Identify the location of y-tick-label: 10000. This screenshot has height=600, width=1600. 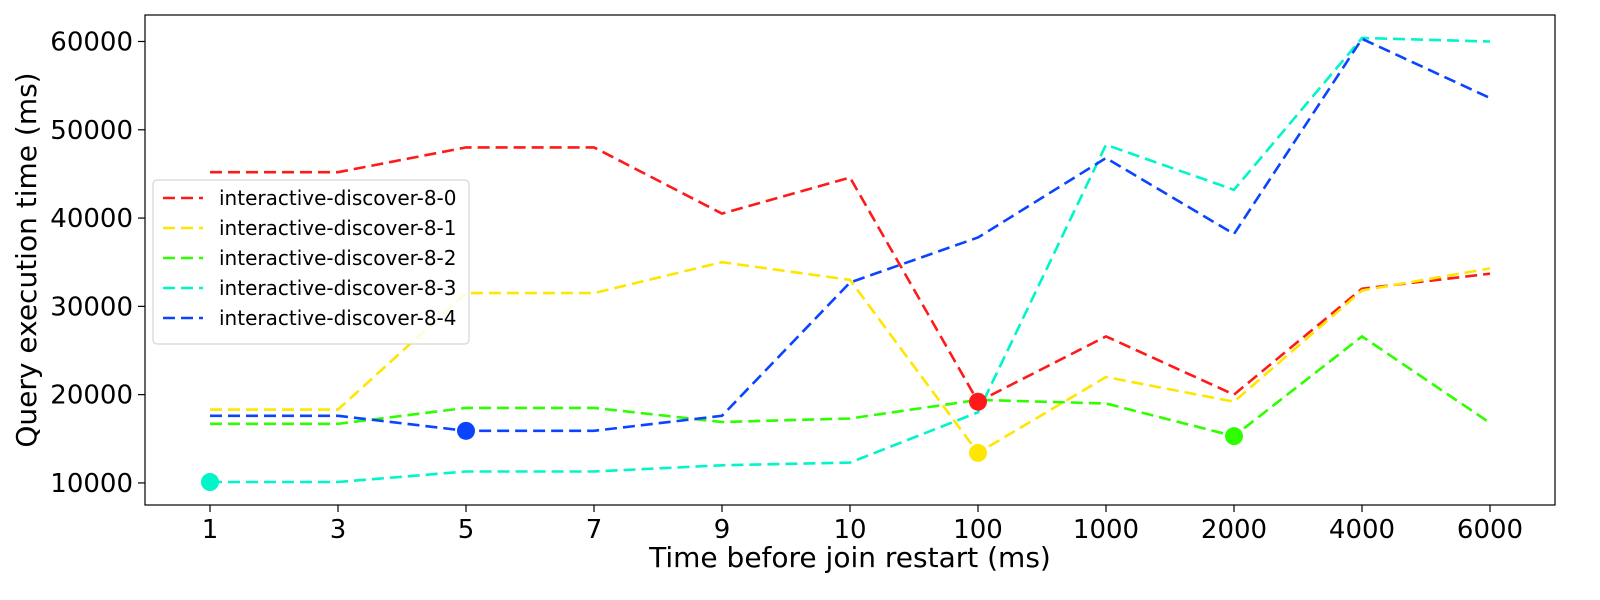
(91, 484).